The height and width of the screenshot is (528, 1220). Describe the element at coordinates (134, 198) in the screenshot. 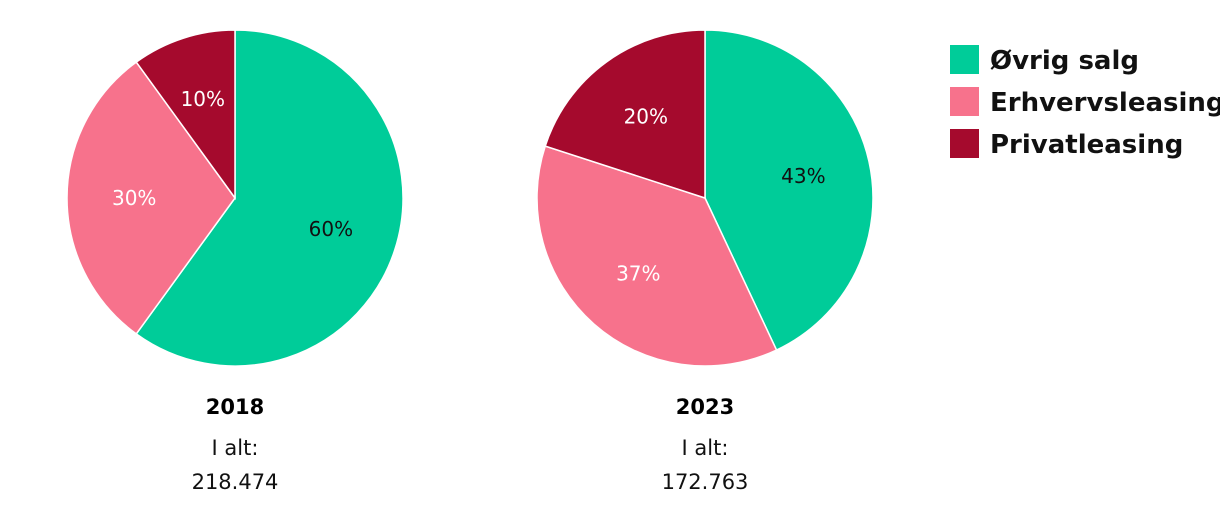

I see `pie-label-2018-erhvervsleasing: 30%` at that location.